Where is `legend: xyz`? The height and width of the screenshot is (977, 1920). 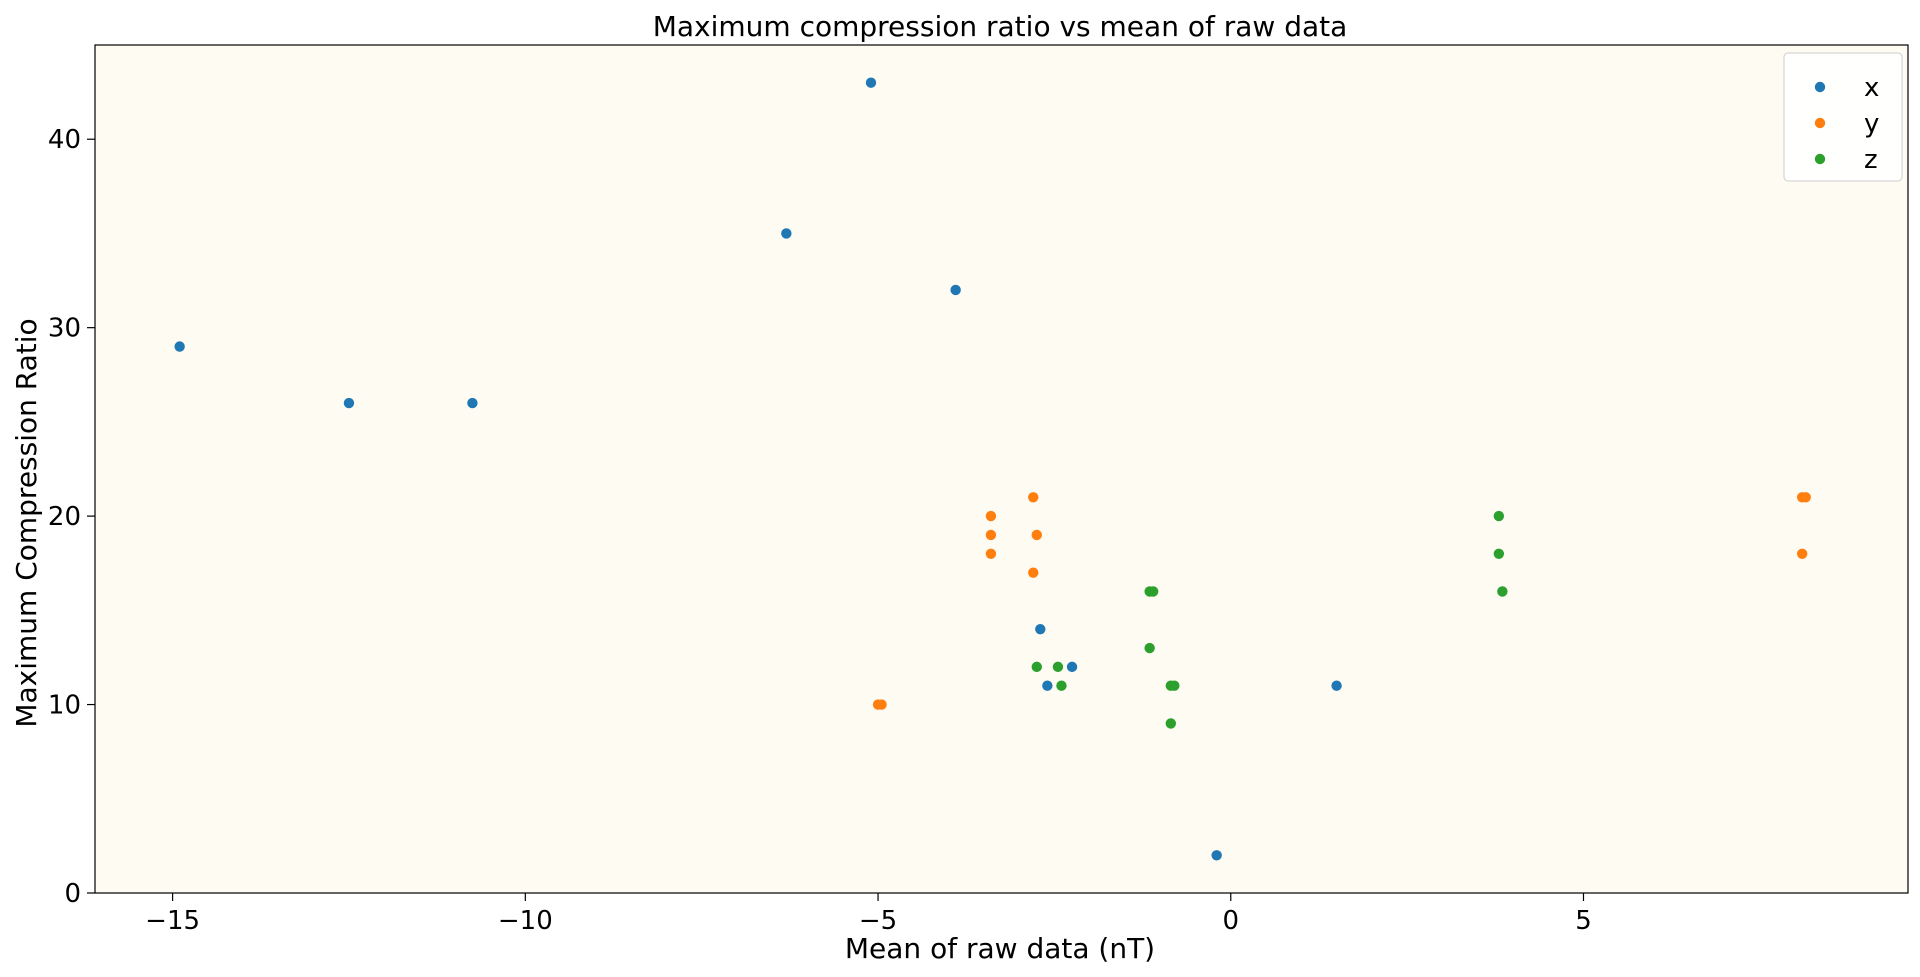 legend: xyz is located at coordinates (1843, 117).